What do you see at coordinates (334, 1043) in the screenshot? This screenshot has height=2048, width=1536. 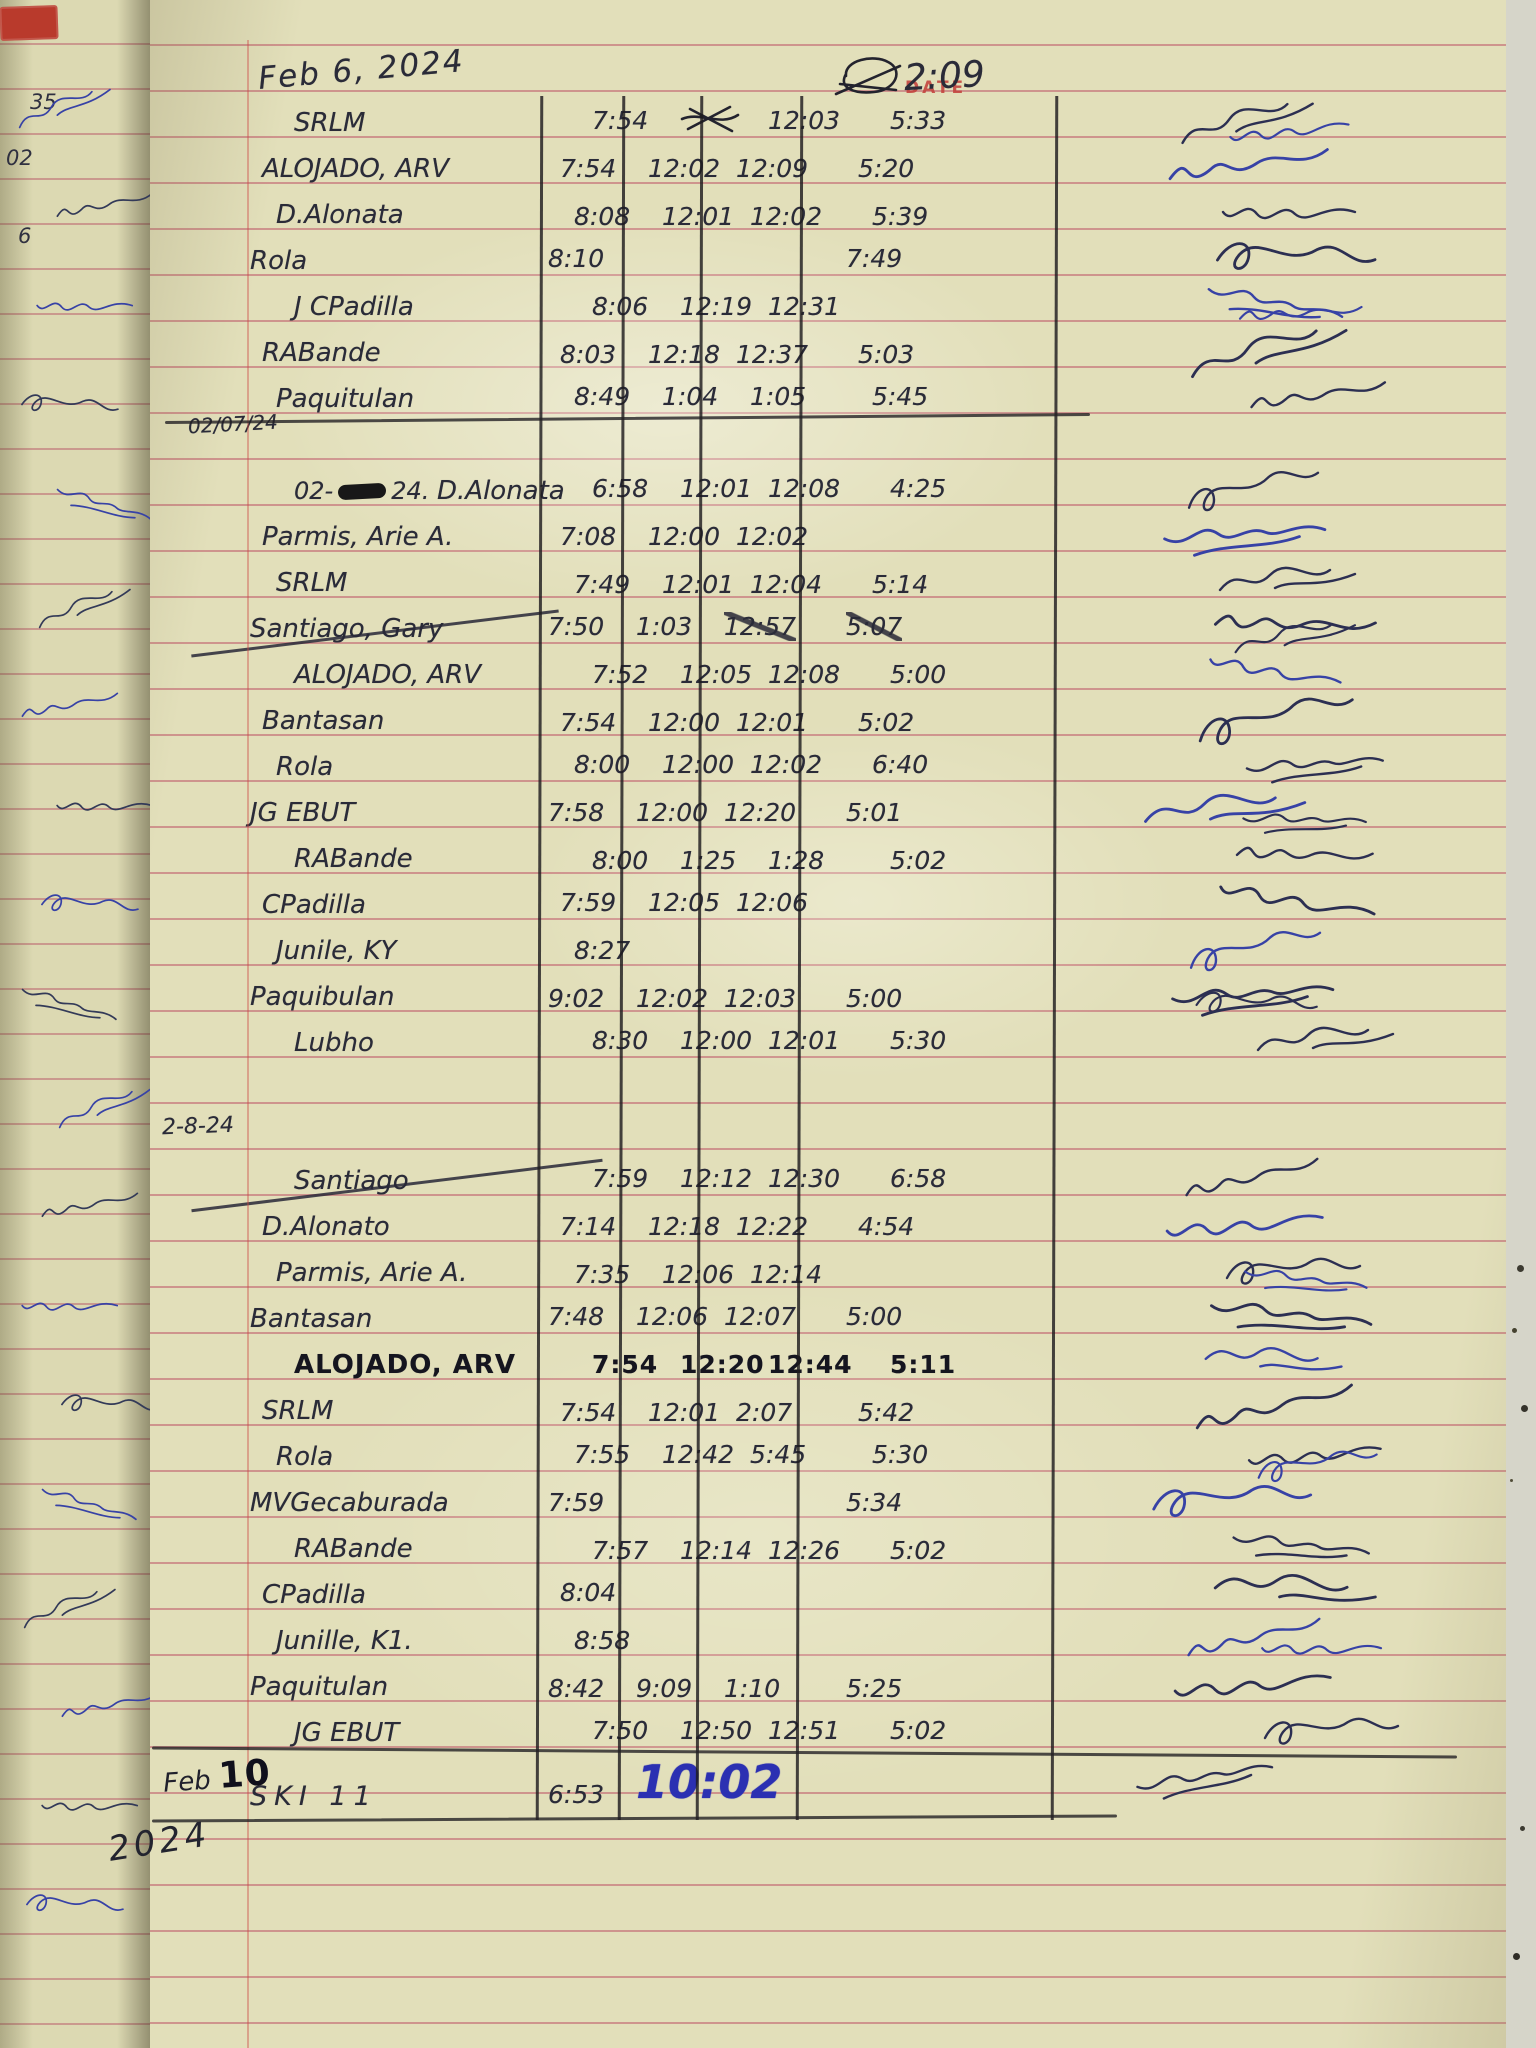 I see `attendee-name: Lubho` at bounding box center [334, 1043].